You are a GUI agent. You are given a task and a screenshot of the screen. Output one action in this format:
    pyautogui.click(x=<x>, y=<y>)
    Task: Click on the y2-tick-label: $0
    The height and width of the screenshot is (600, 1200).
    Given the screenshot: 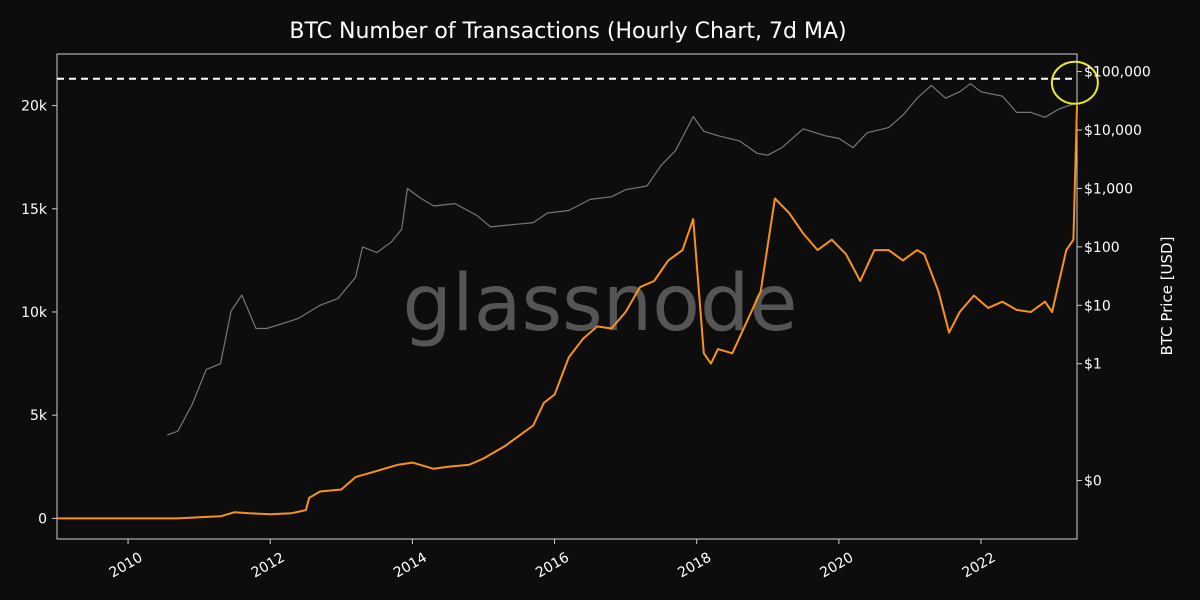 What is the action you would take?
    pyautogui.click(x=1093, y=482)
    